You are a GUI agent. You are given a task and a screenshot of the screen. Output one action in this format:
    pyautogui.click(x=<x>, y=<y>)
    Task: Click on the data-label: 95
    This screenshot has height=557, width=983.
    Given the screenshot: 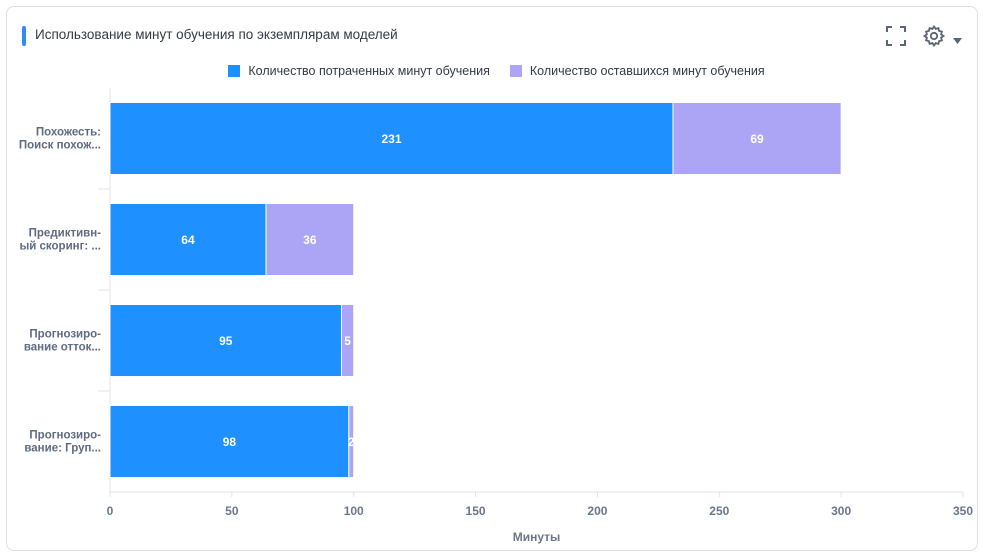 What is the action you would take?
    pyautogui.click(x=226, y=341)
    